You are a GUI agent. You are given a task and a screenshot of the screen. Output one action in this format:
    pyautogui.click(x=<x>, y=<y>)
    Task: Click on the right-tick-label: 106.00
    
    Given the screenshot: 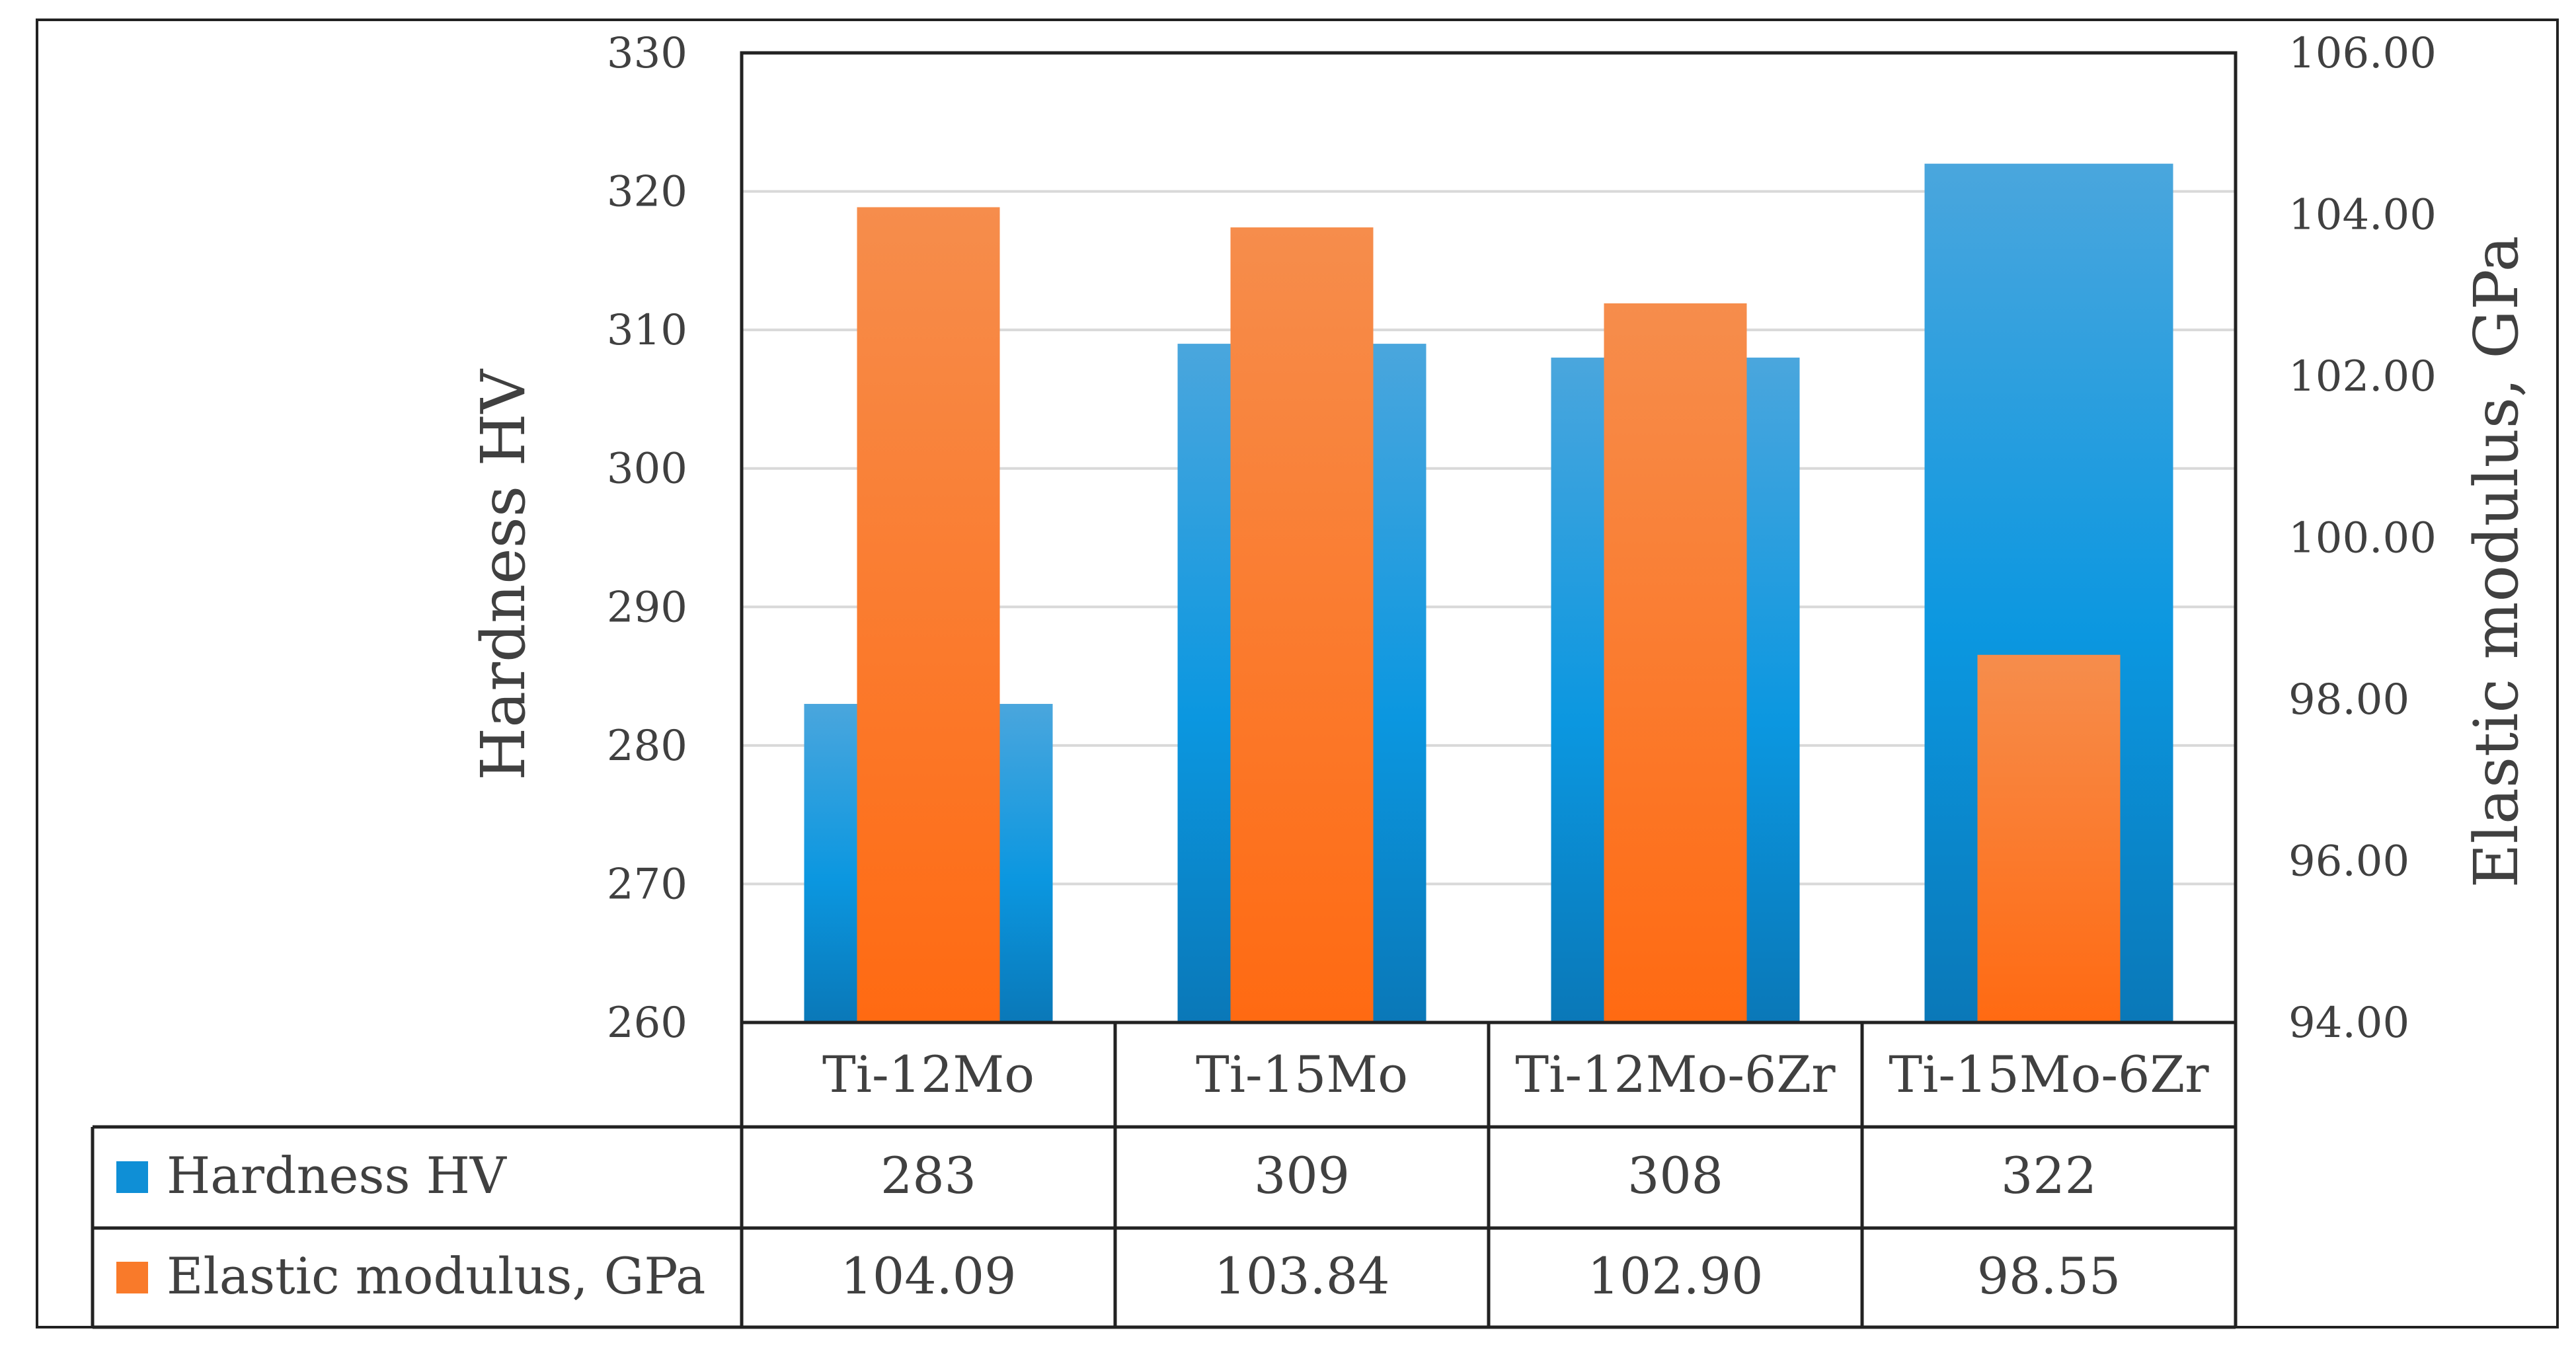 What is the action you would take?
    pyautogui.click(x=2362, y=53)
    